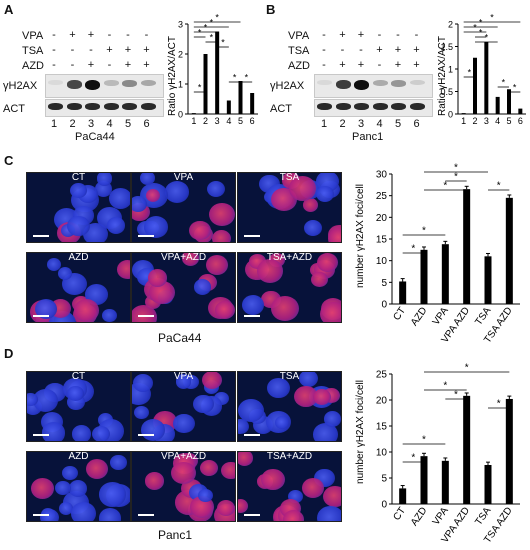 The height and width of the screenshot is (550, 530). What do you see at coordinates (289, 406) in the screenshot?
I see `micrograph-tsa: TSA` at bounding box center [289, 406].